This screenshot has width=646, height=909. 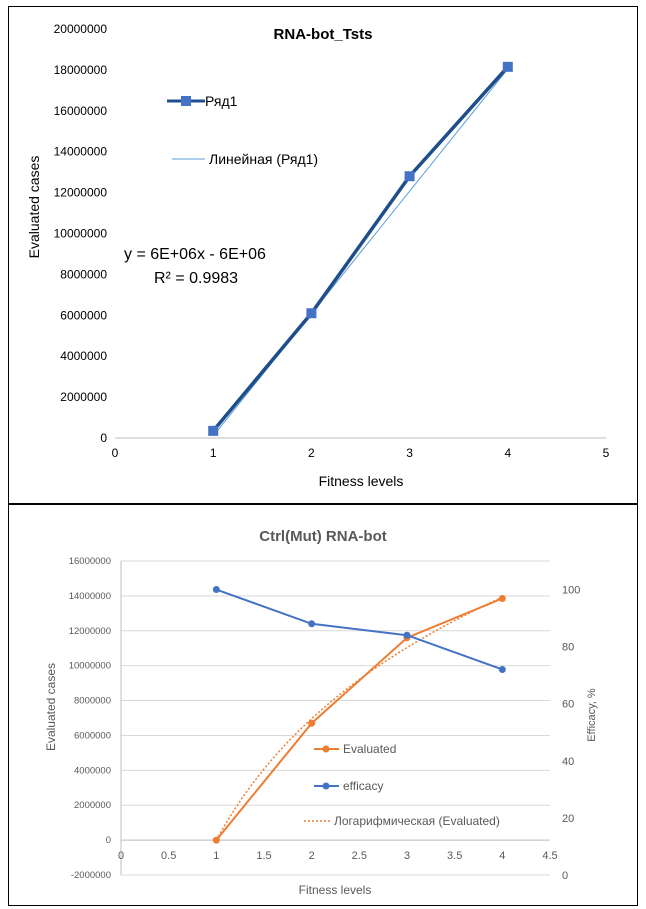 What do you see at coordinates (417, 821) in the screenshot?
I see `legend-label-trend: Логарифмическая (Evaluated)` at bounding box center [417, 821].